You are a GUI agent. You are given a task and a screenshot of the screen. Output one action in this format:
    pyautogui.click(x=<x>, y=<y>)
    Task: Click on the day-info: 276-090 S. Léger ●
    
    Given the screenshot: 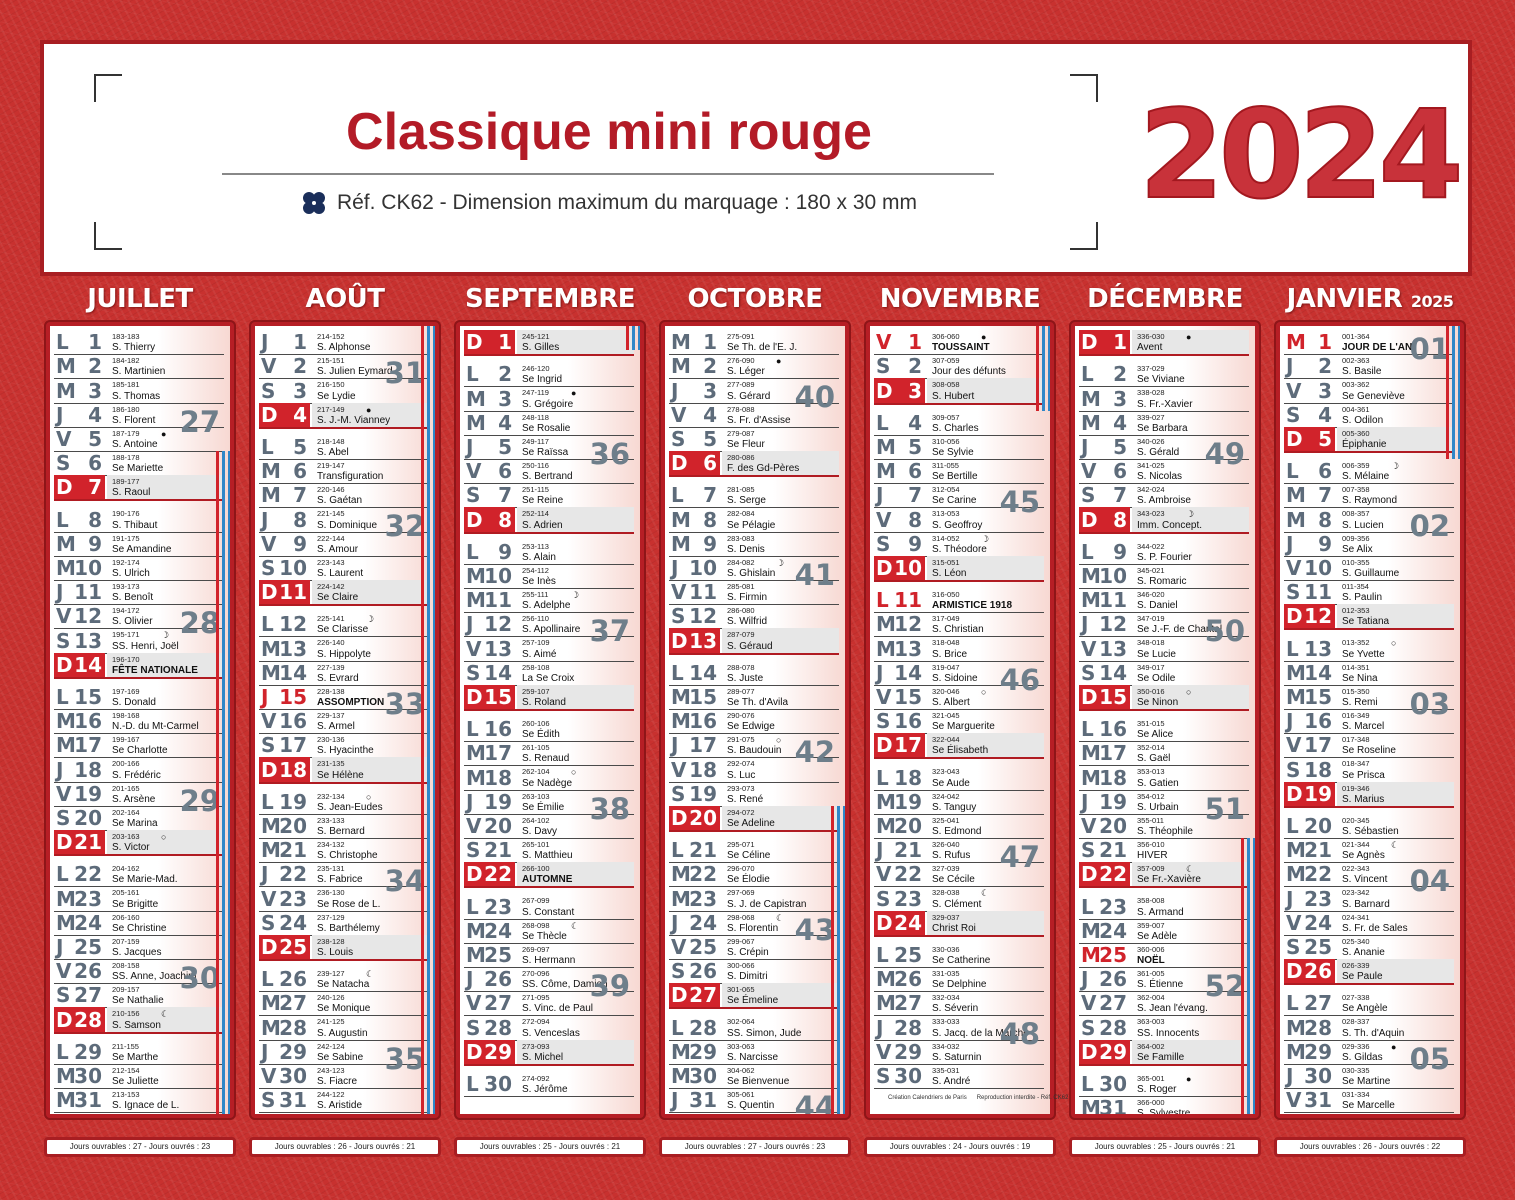 What is the action you would take?
    pyautogui.click(x=780, y=366)
    